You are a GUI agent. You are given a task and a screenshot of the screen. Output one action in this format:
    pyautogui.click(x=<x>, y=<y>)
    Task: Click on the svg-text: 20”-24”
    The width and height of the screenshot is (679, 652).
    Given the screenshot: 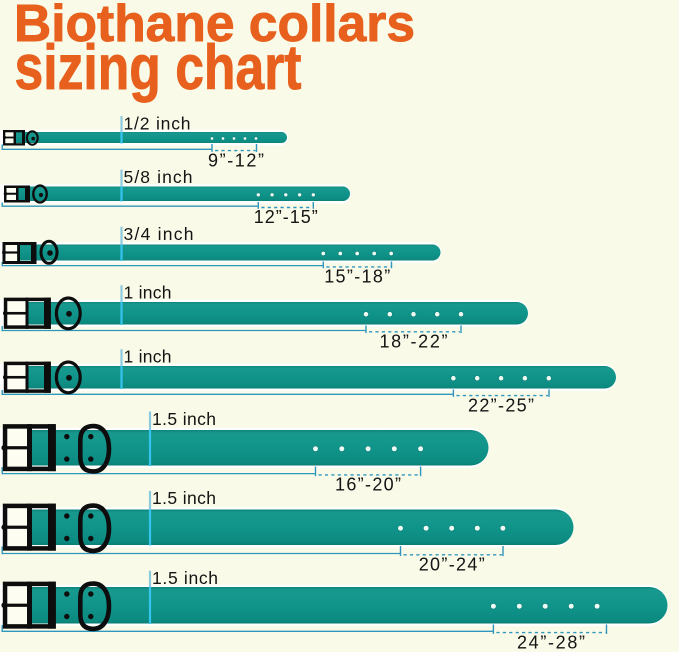 What is the action you would take?
    pyautogui.click(x=452, y=565)
    